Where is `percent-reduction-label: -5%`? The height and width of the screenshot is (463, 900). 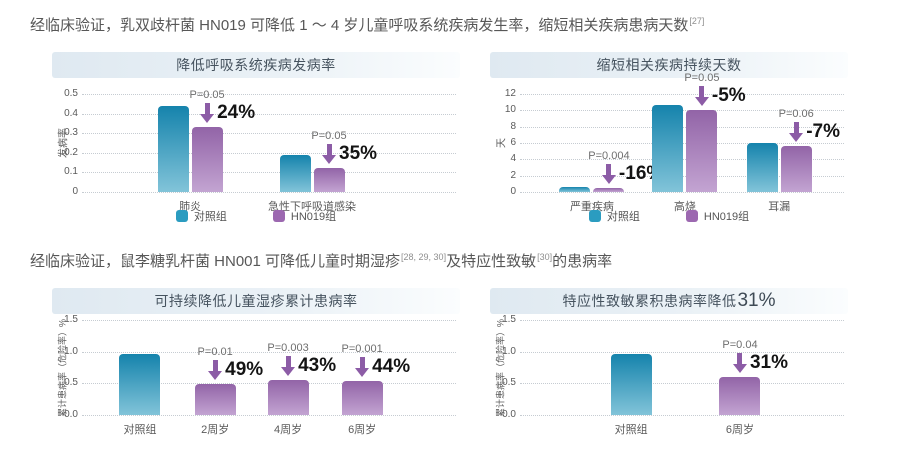
percent-reduction-label: -5% is located at coordinates (728, 95).